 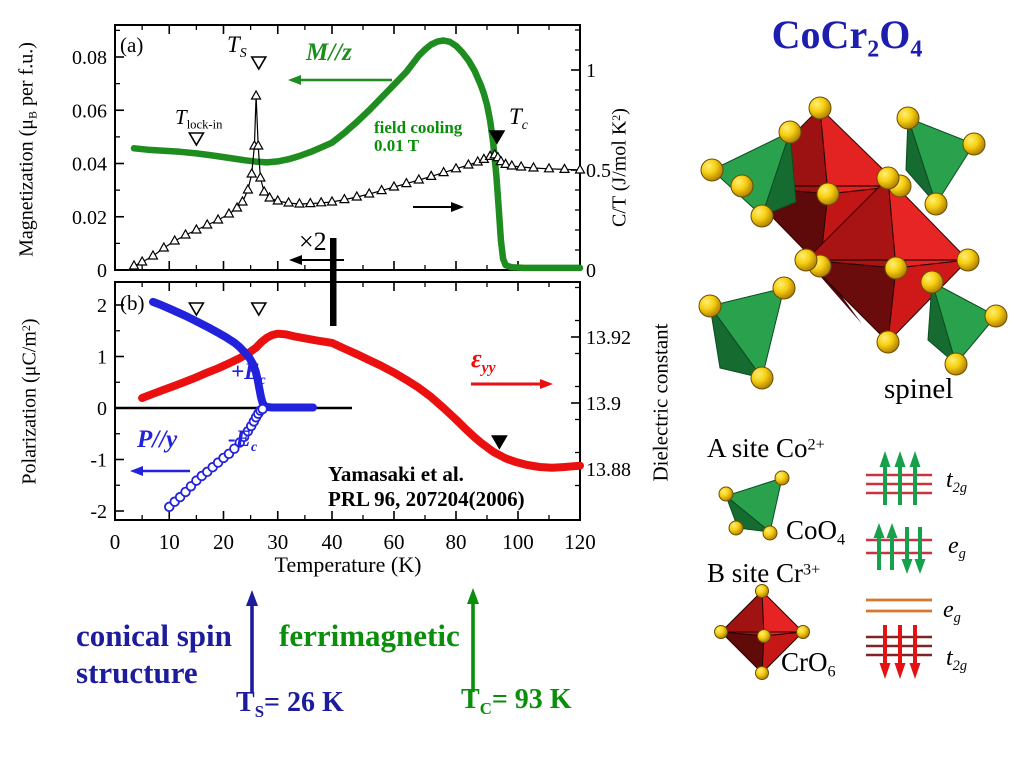 I want to click on energy-level-diagram, so click(x=899, y=565).